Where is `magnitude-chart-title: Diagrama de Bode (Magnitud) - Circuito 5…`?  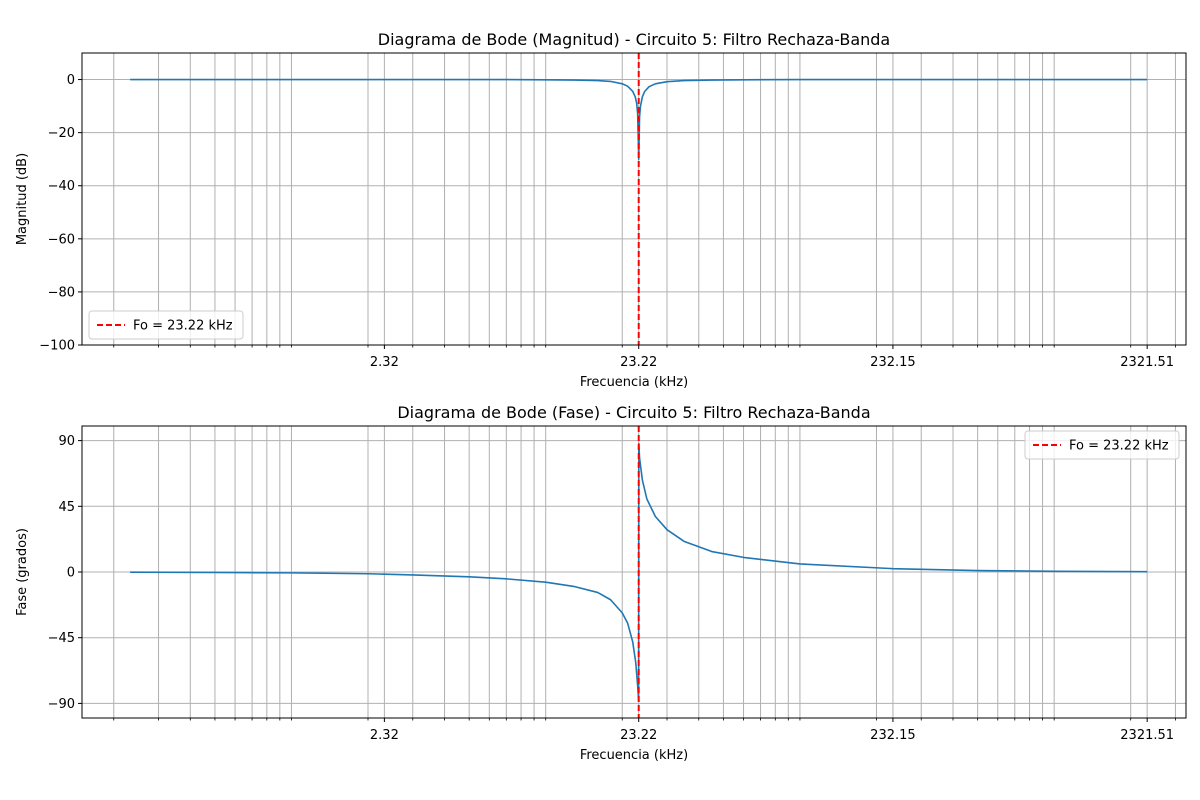
magnitude-chart-title: Diagrama de Bode (Magnitud) - Circuito 5… is located at coordinates (634, 39).